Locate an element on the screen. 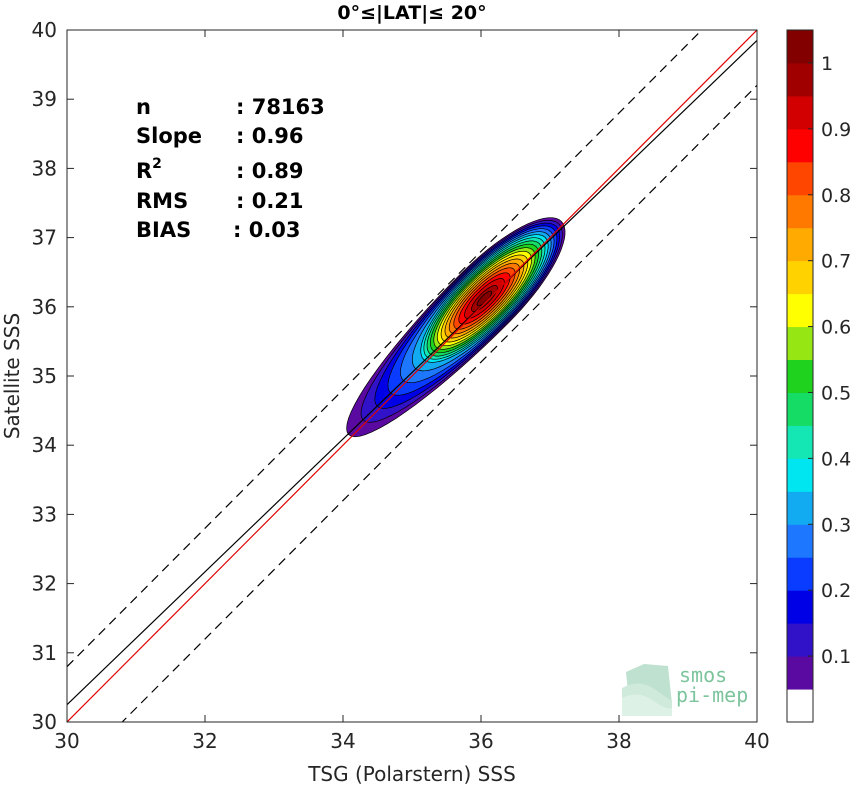 The height and width of the screenshot is (787, 855). x-tick-label: 30 is located at coordinates (66, 741).